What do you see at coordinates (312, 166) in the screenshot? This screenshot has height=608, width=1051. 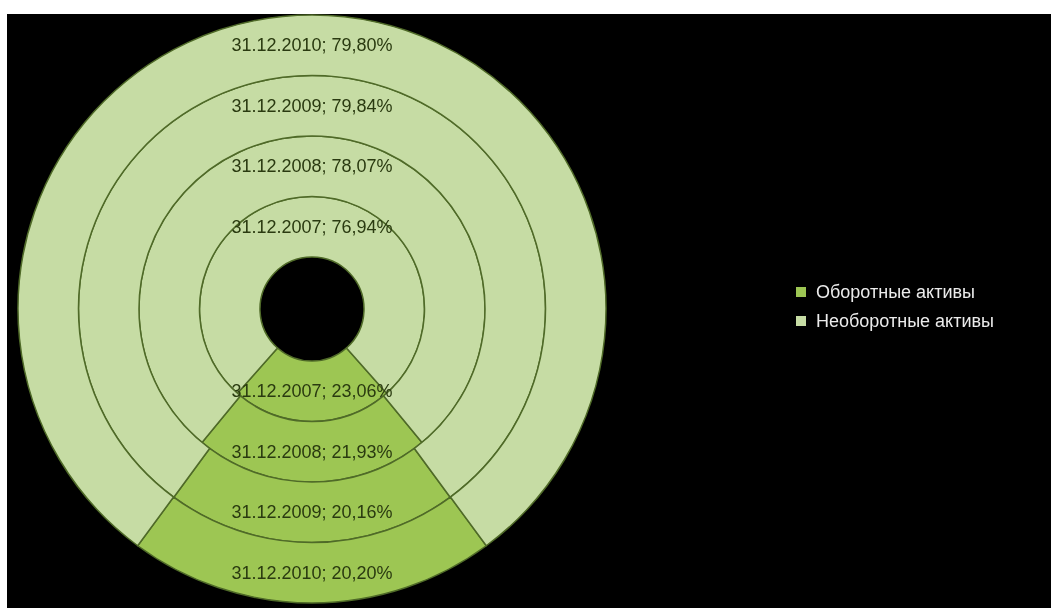 I see `data-label: 31.12.2008; 78,07%` at bounding box center [312, 166].